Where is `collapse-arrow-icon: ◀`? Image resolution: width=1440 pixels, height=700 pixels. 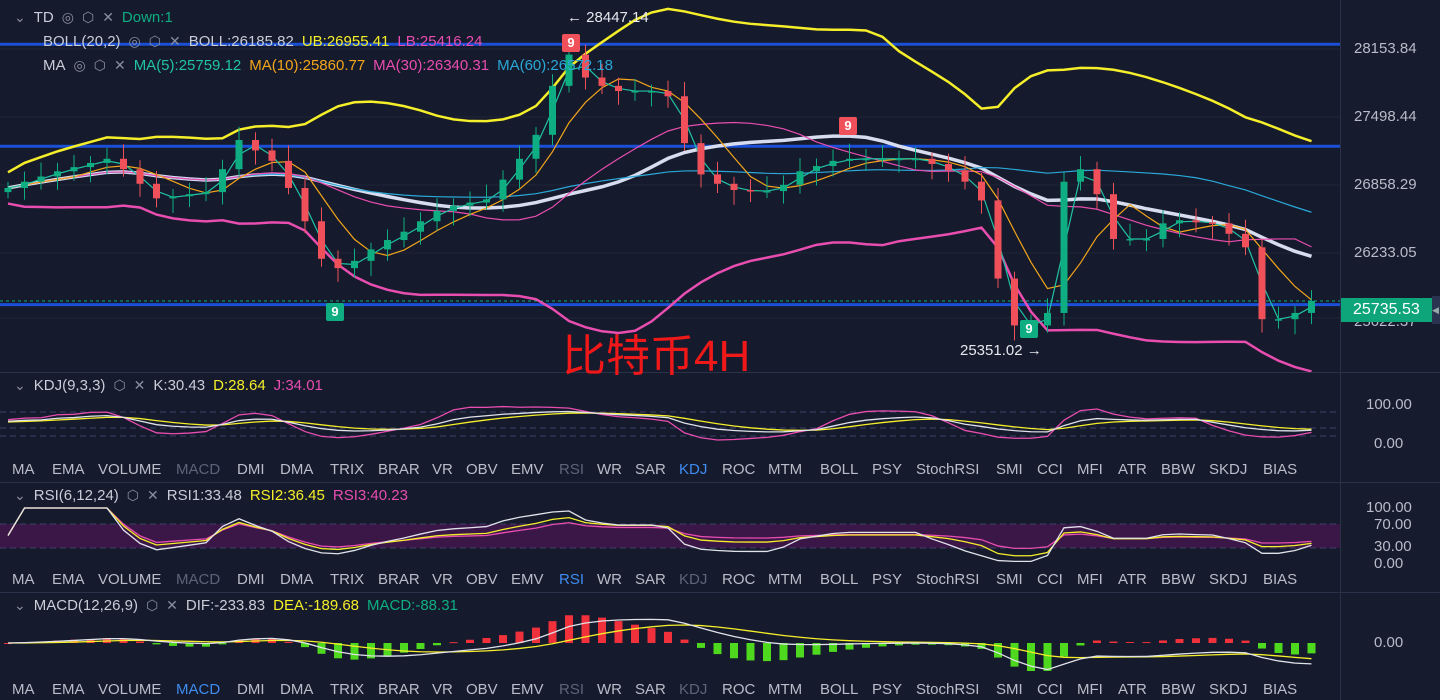
collapse-arrow-icon: ◀ is located at coordinates (1436, 310).